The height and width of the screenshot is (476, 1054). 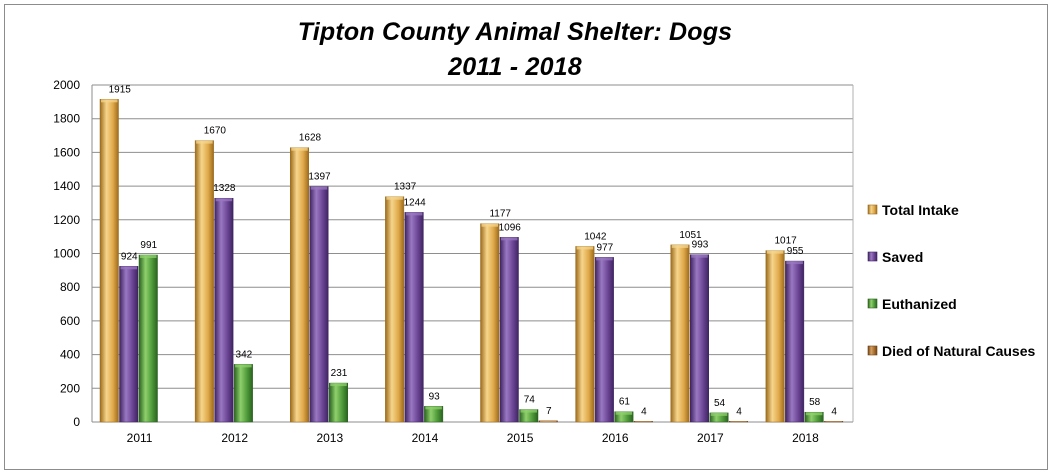 I want to click on y-tick-label: 400, so click(x=70, y=355).